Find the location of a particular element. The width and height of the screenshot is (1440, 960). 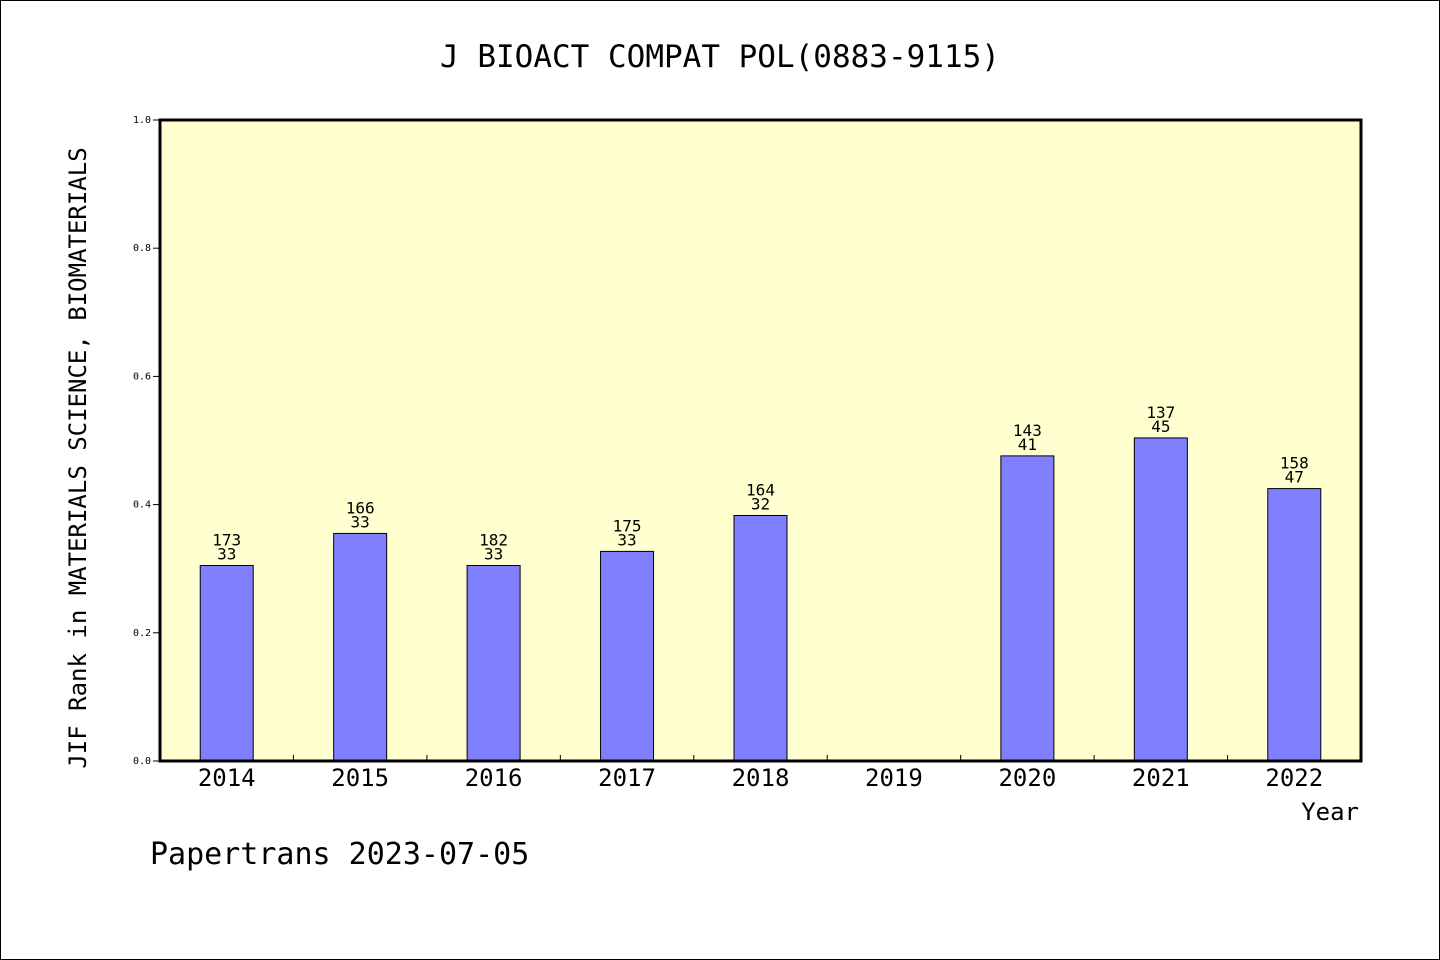

bar-2016 is located at coordinates (493, 663).